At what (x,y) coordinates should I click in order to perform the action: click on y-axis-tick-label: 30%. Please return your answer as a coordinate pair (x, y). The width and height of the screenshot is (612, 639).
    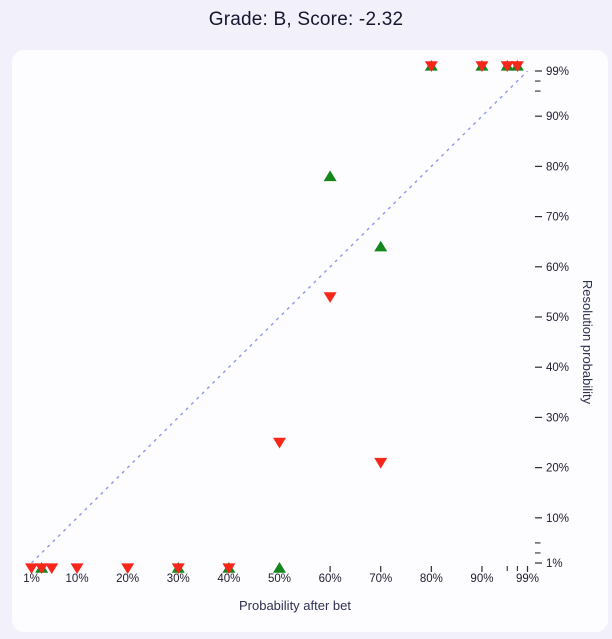
    Looking at the image, I should click on (557, 418).